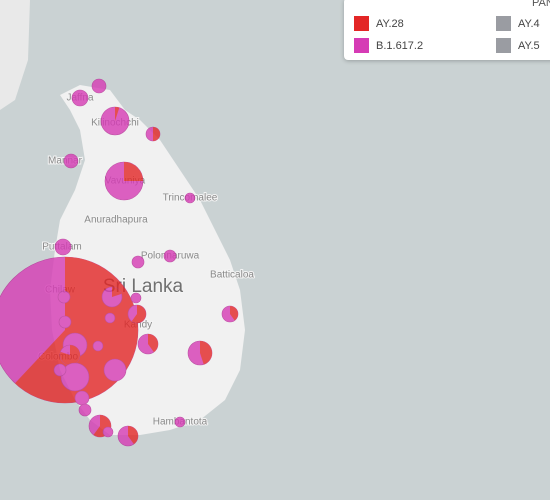 The image size is (550, 500). I want to click on legend-label: AY.5, so click(529, 45).